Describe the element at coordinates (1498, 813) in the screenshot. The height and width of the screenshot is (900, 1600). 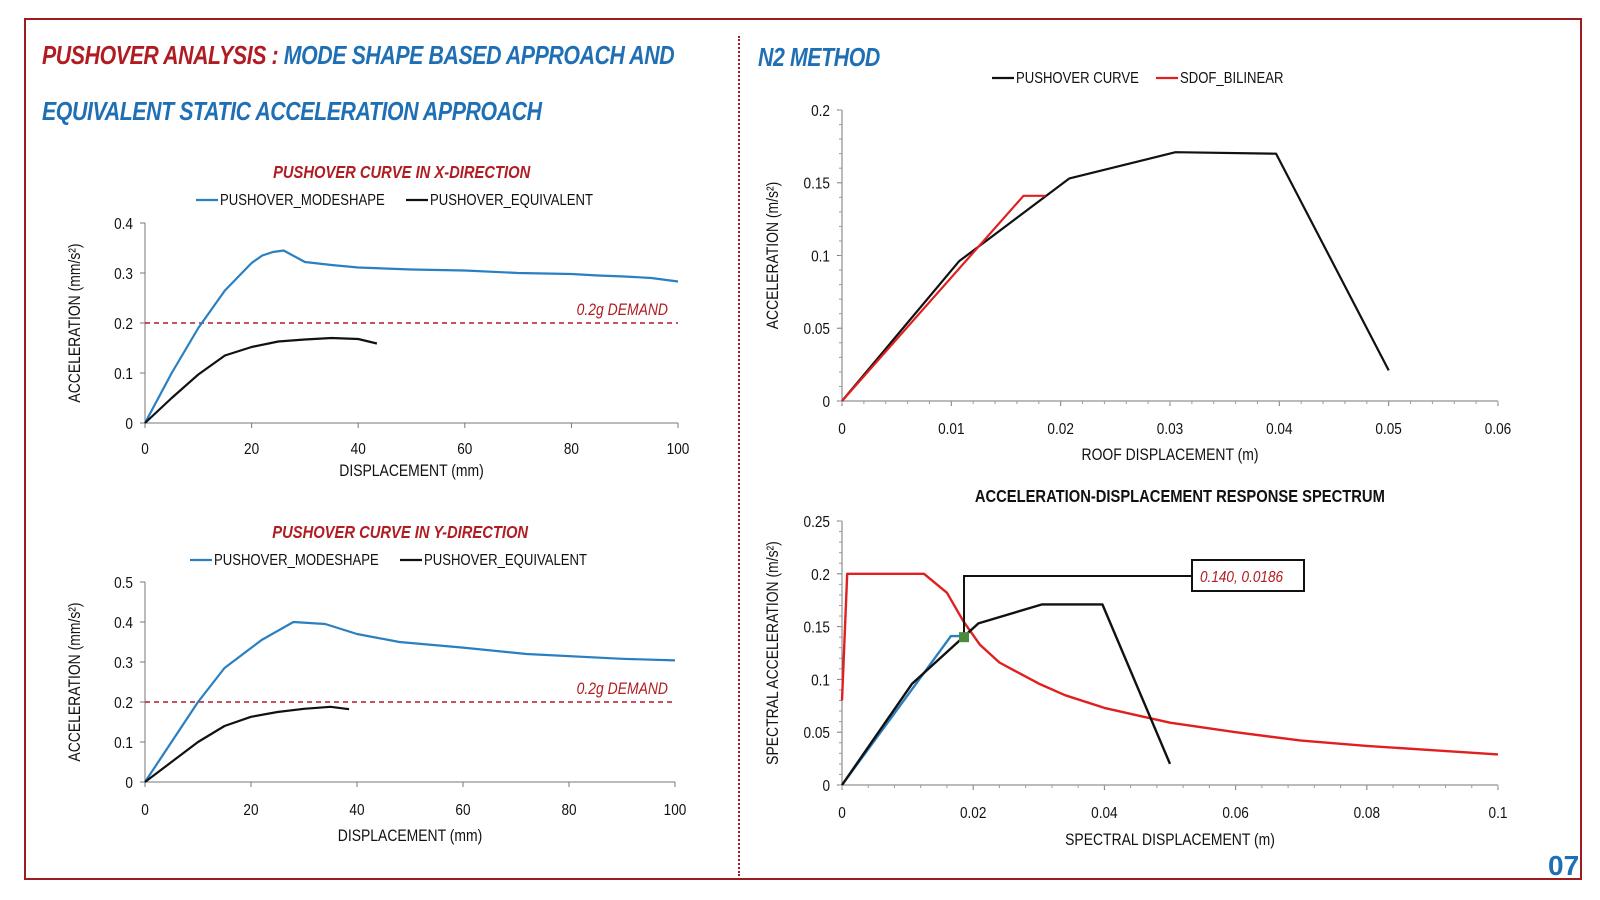
I see `x-tick-label: 0.1` at that location.